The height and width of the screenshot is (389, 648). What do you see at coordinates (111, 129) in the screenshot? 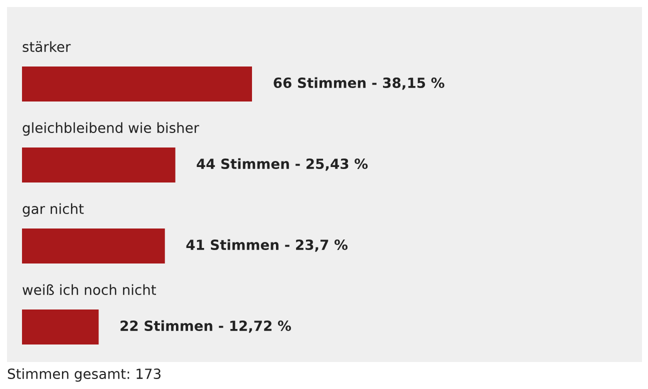
I see `y-tick-label: gleichbleibend wie bisher` at bounding box center [111, 129].